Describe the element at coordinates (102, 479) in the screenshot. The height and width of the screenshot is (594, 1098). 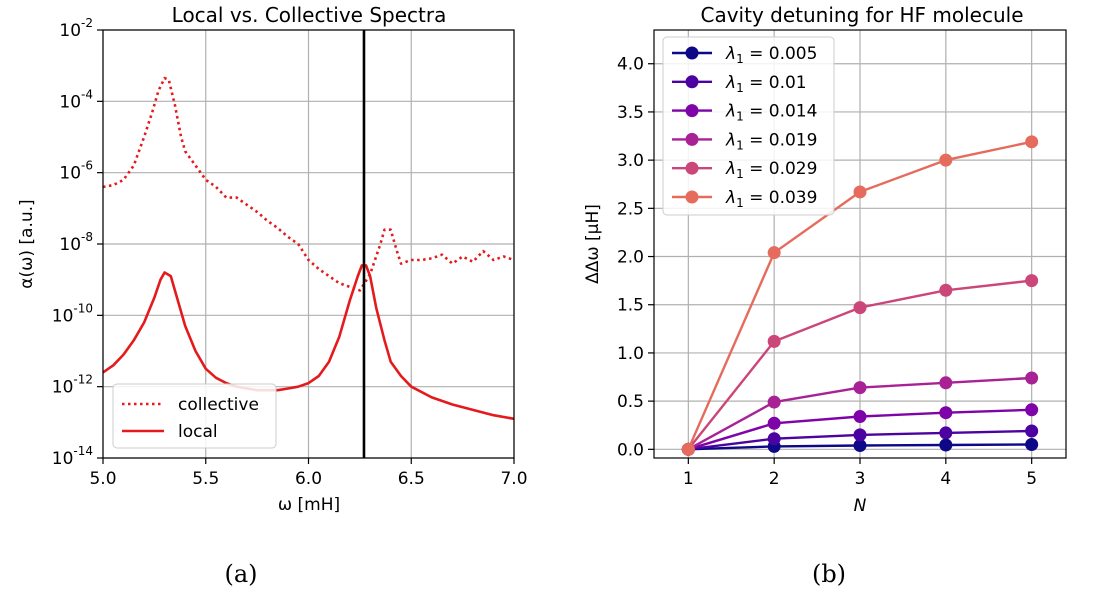
I see `spectra-chart-x-tick-label: 5.0` at that location.